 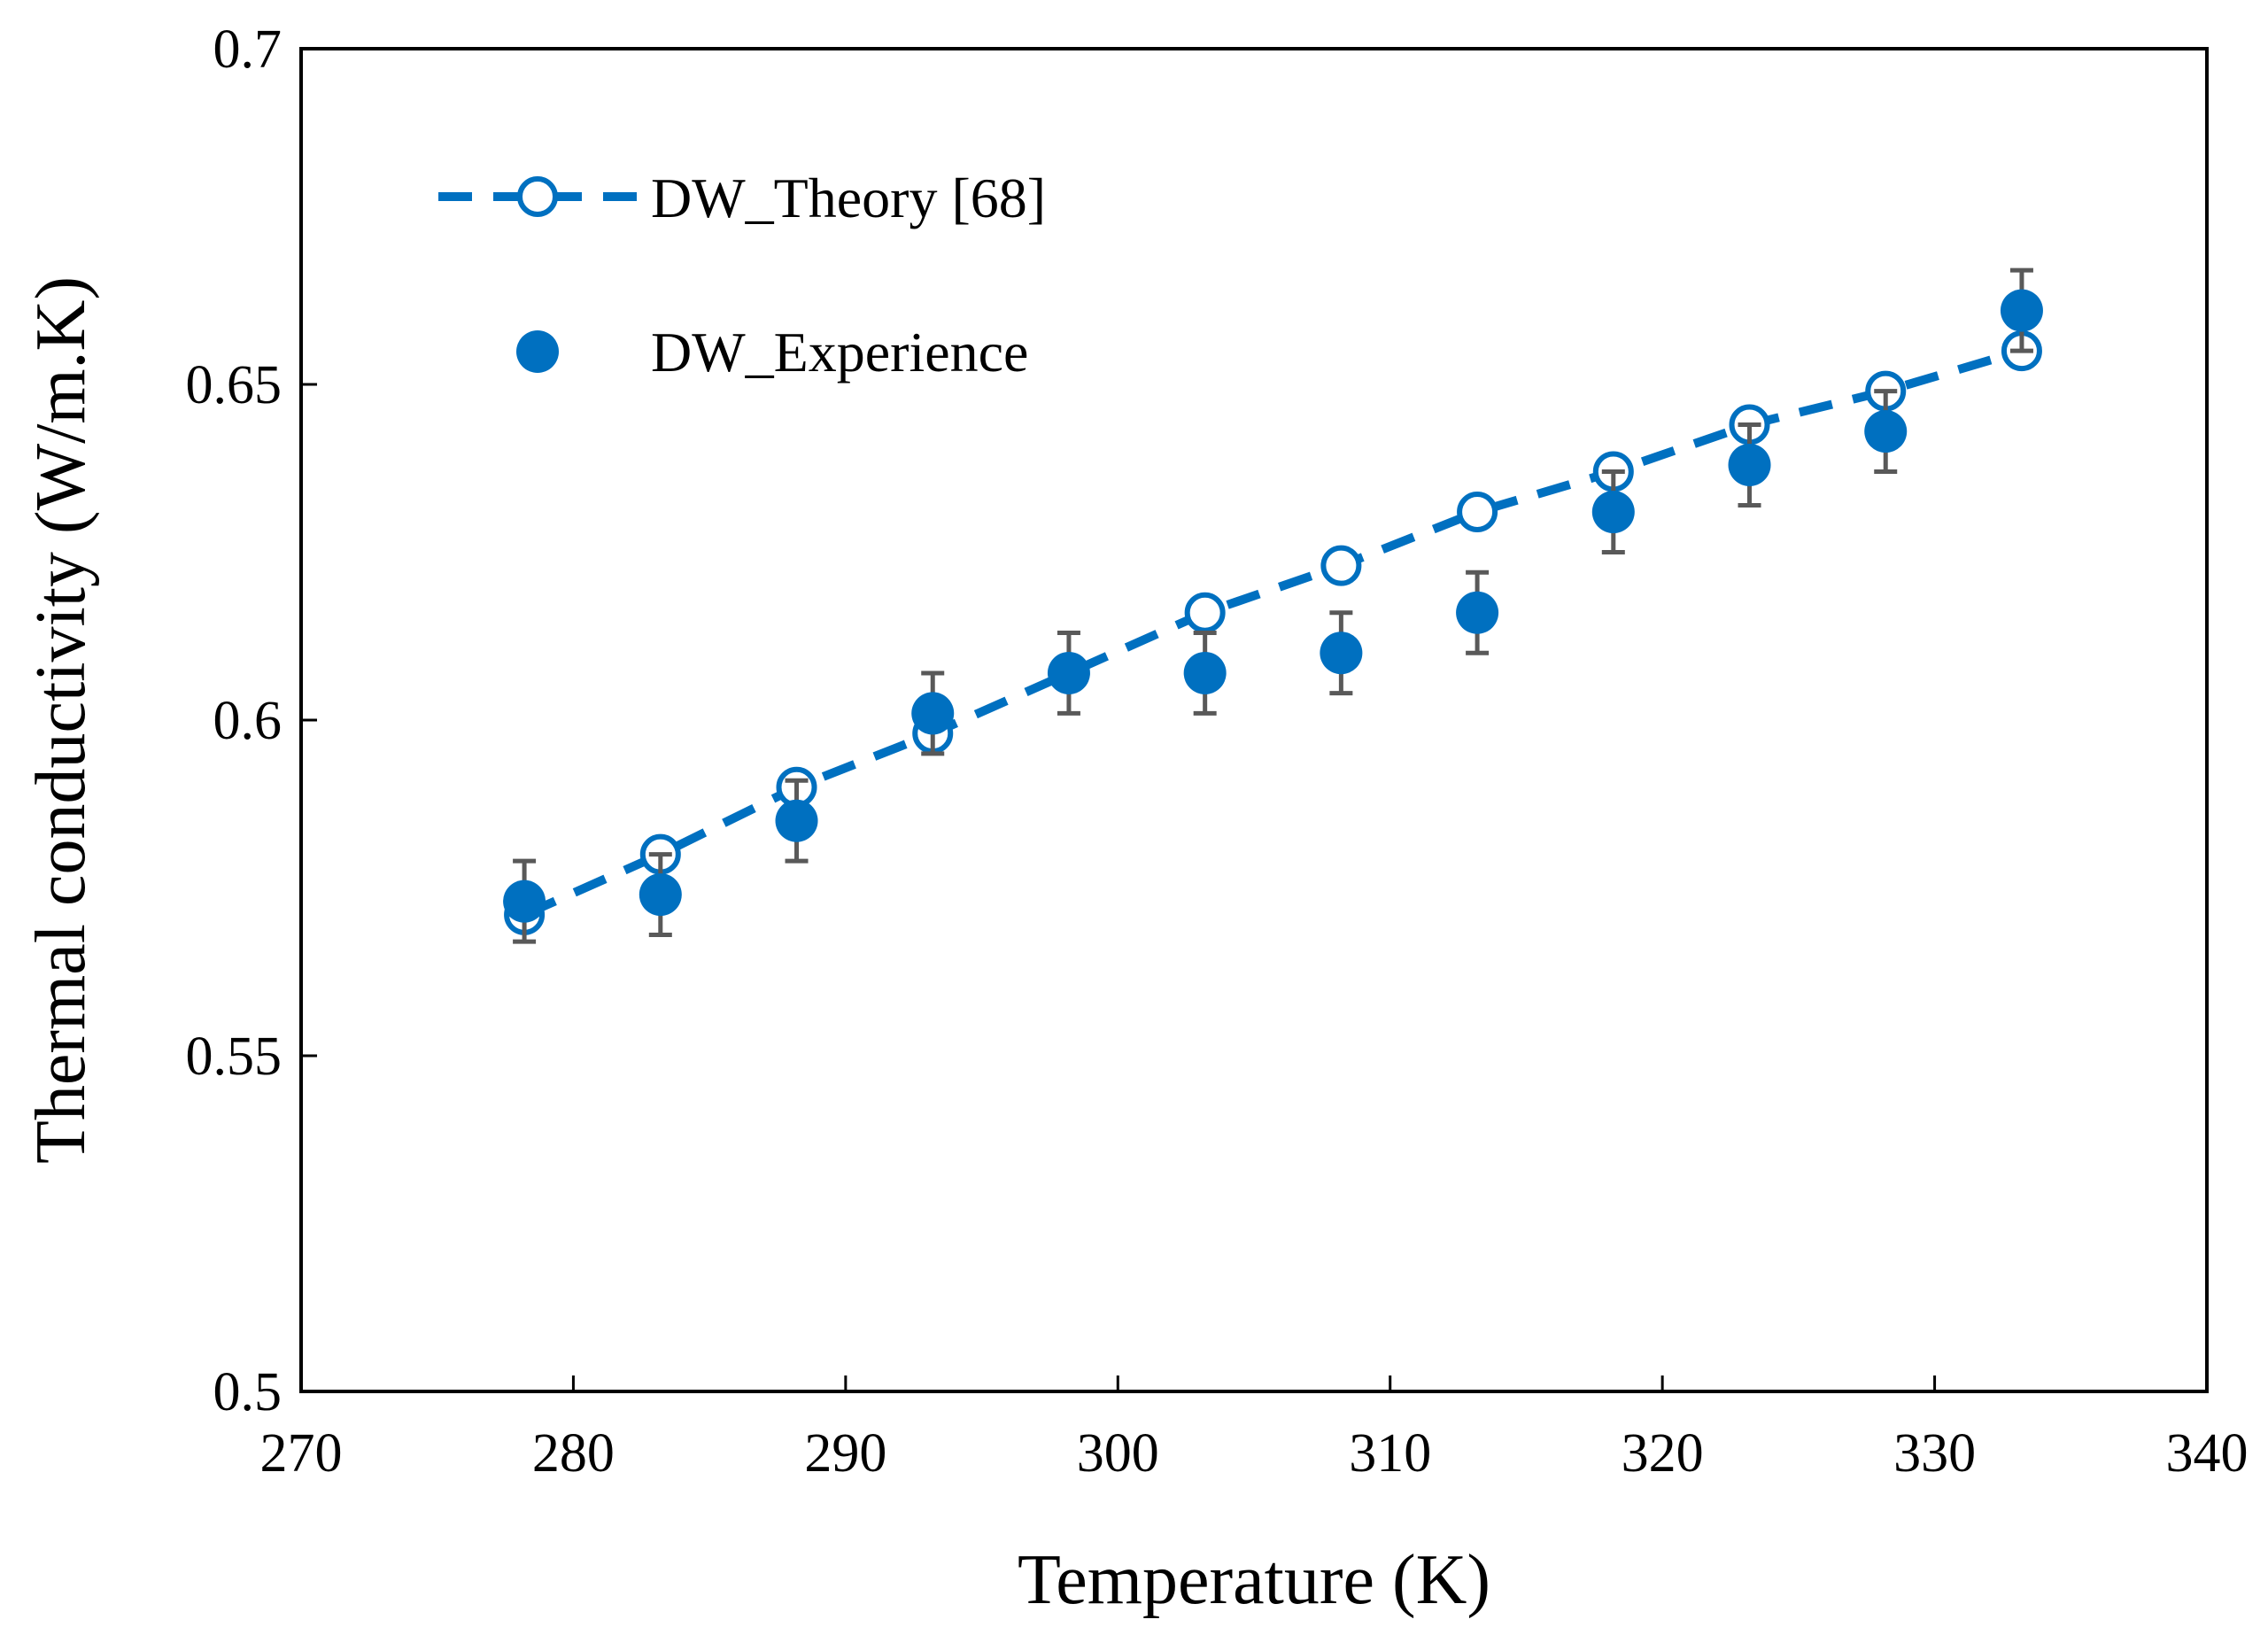 What do you see at coordinates (1934, 1454) in the screenshot?
I see `x-tick-label: 330` at bounding box center [1934, 1454].